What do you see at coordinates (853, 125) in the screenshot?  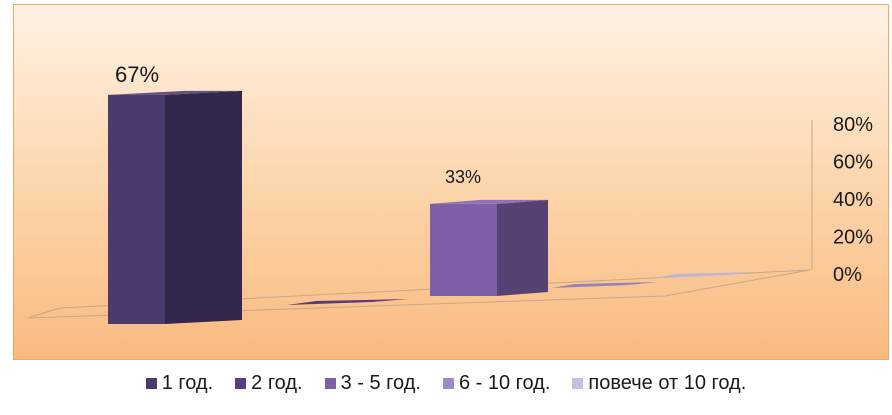 I see `y-tick-label: 80%` at bounding box center [853, 125].